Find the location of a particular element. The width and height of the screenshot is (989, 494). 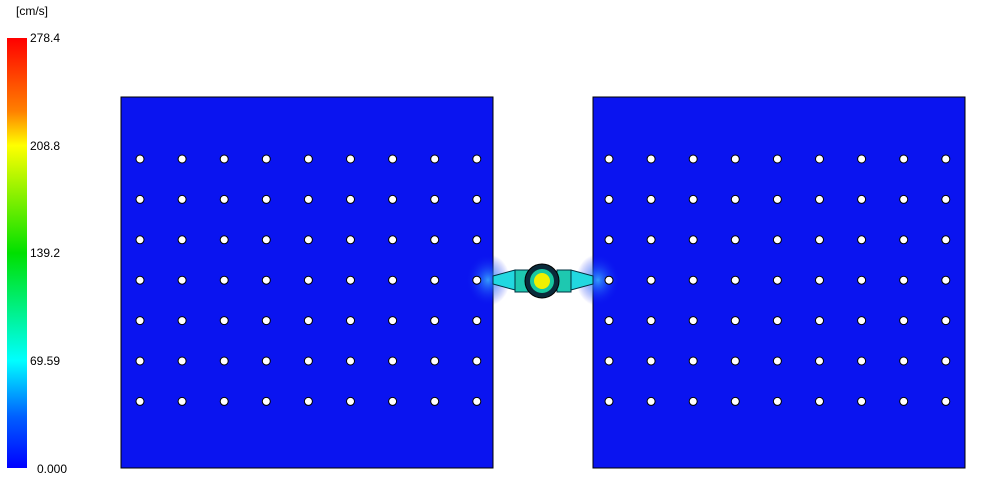

left-inlet-glow is located at coordinates (488, 280).